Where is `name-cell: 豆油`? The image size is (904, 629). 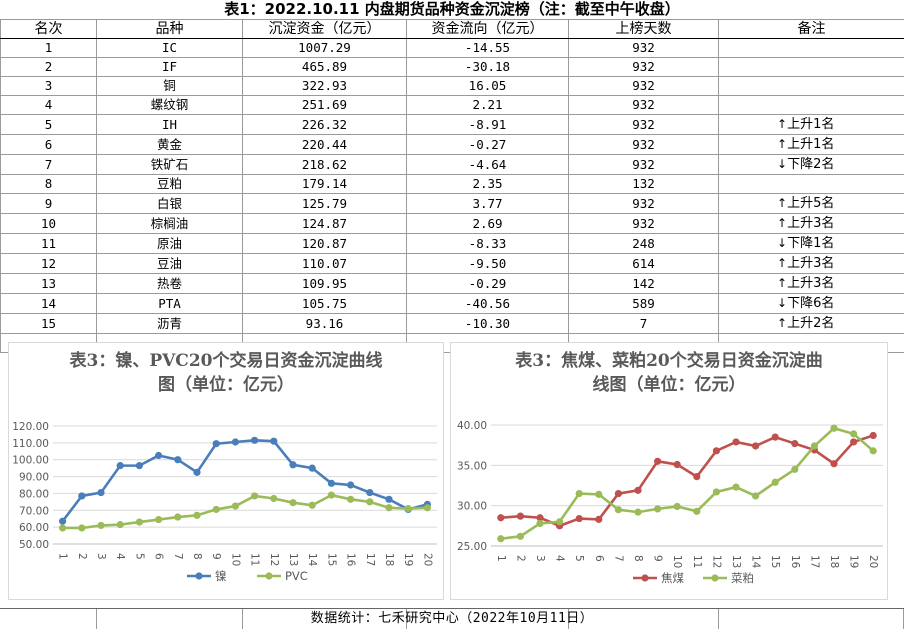 name-cell: 豆油 is located at coordinates (170, 264).